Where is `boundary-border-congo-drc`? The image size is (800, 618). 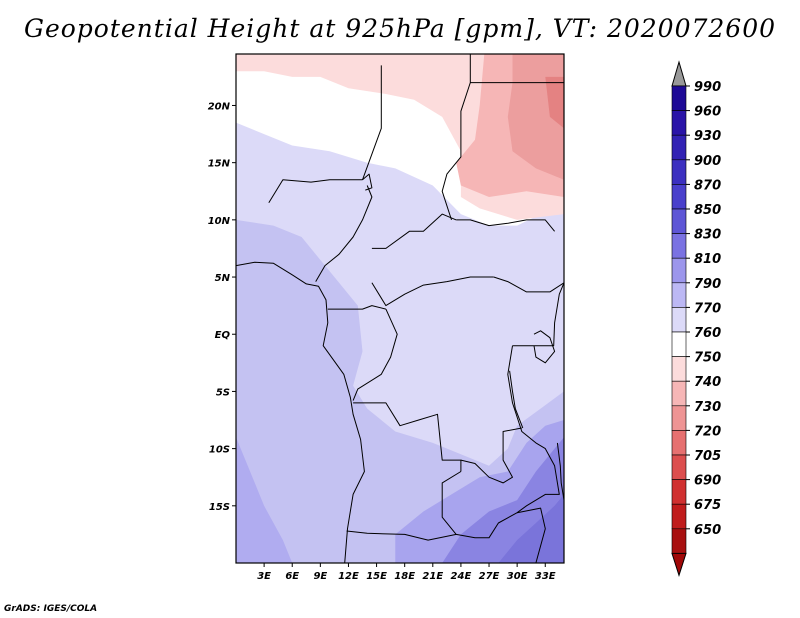 boundary-border-congo-drc is located at coordinates (375, 354).